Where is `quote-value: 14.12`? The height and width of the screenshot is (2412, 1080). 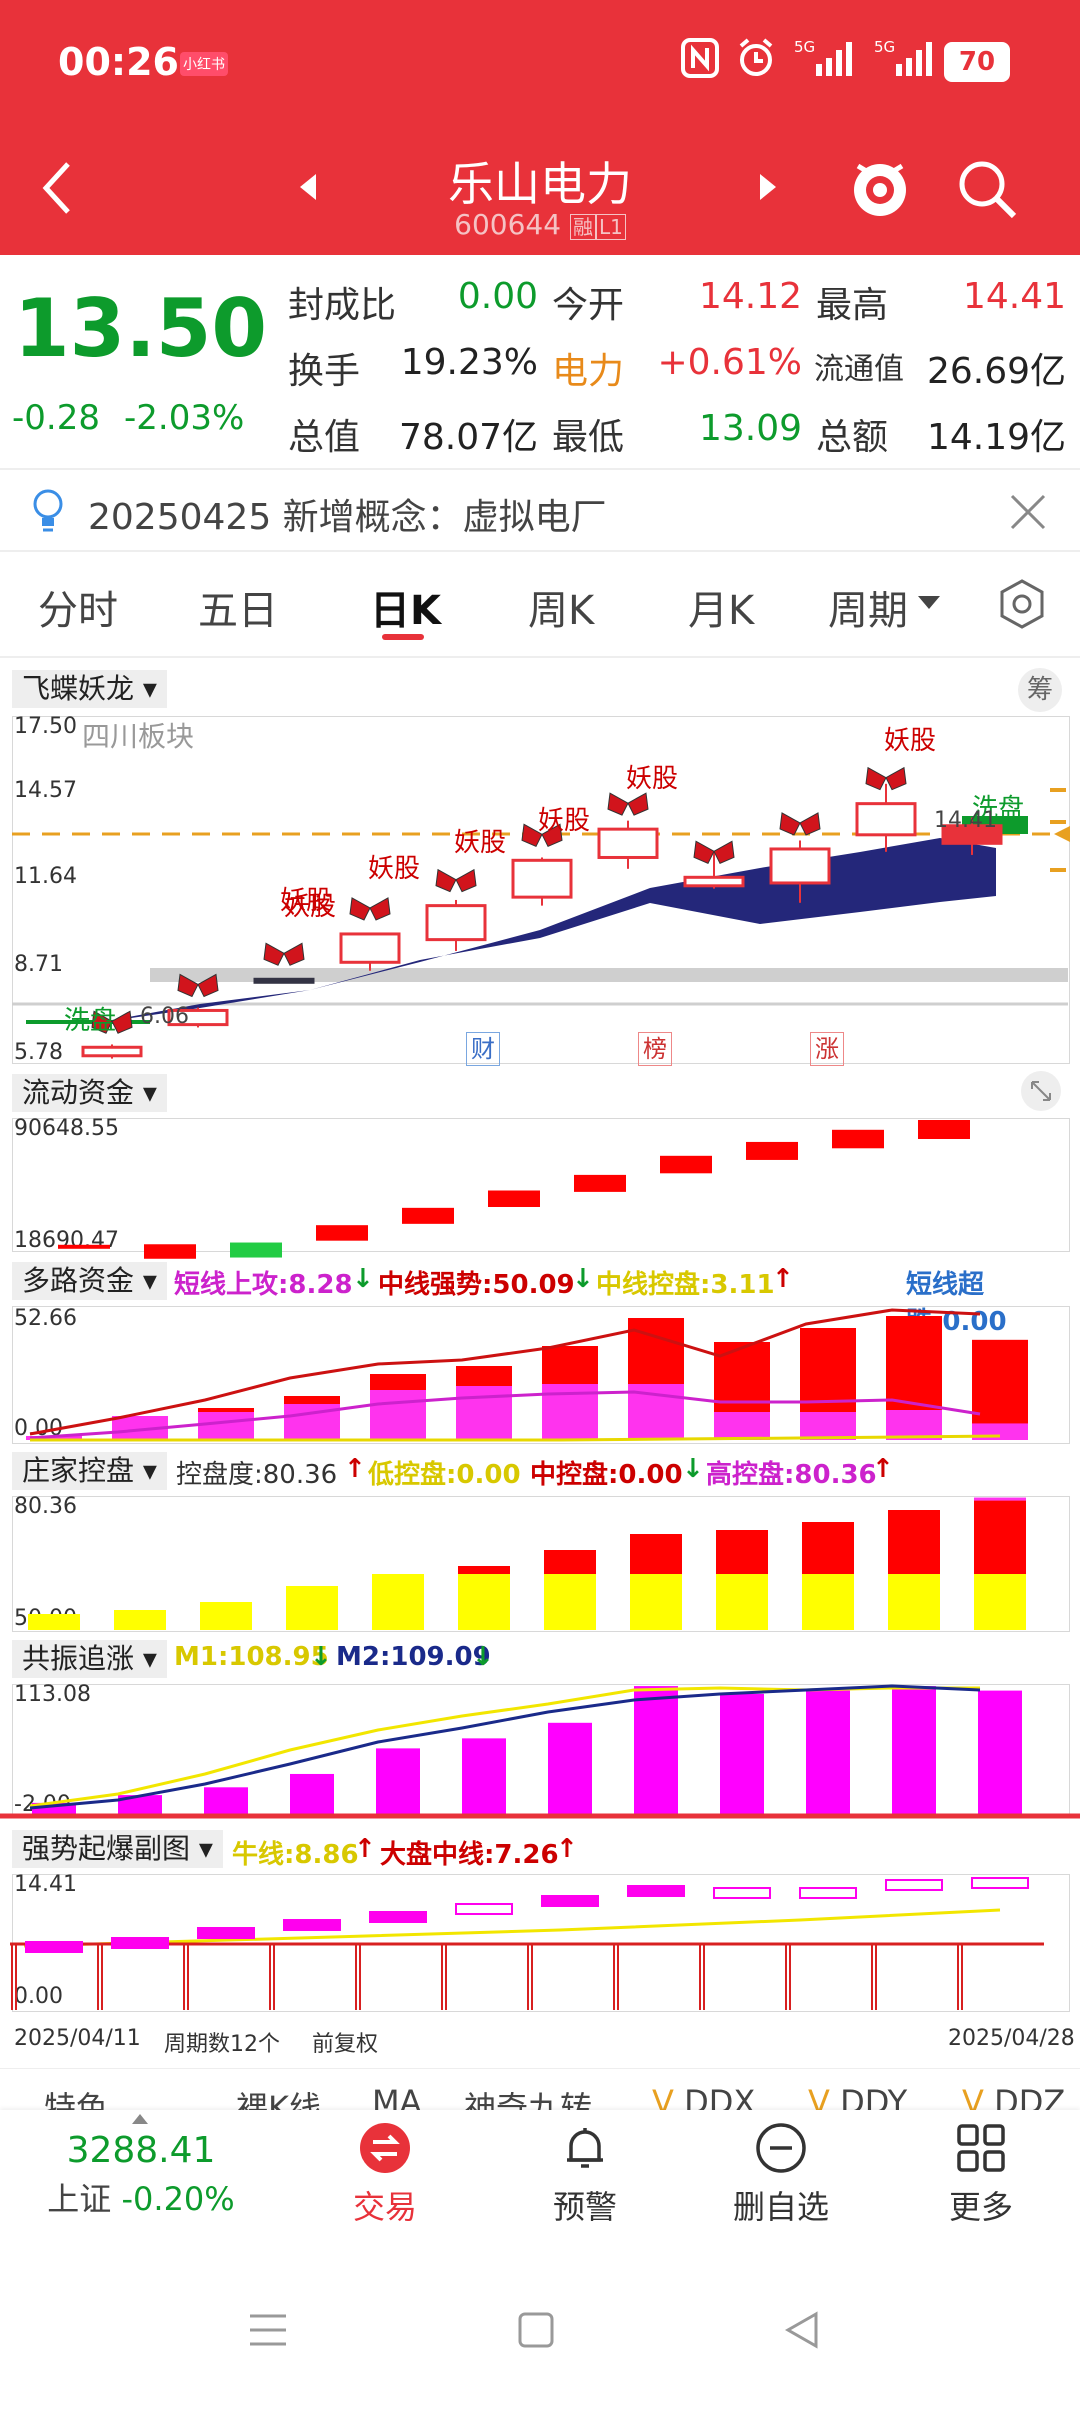 quote-value: 14.12 is located at coordinates (721, 296).